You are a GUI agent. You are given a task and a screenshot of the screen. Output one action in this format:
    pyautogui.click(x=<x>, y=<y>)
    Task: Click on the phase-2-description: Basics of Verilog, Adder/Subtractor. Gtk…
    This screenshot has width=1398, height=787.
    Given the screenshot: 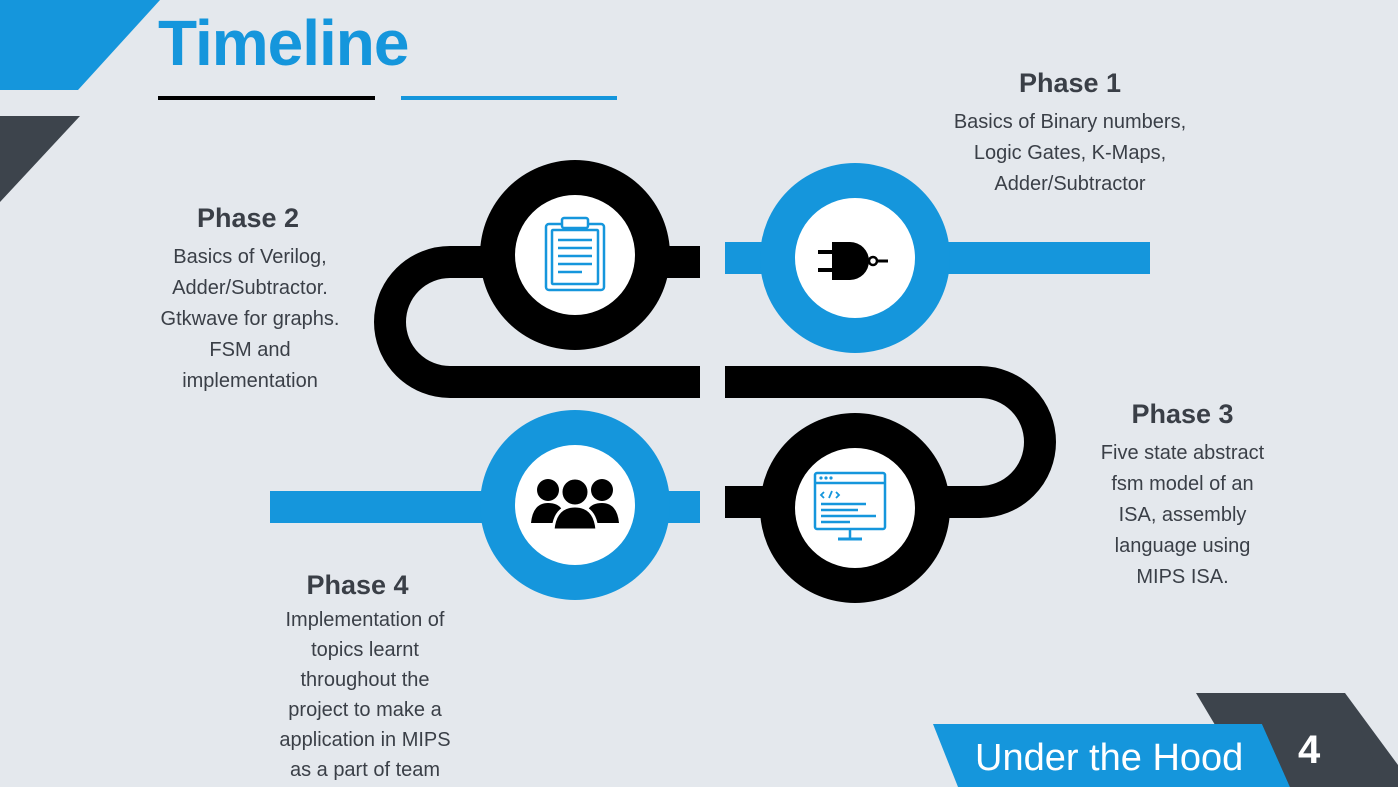 What is the action you would take?
    pyautogui.click(x=250, y=319)
    